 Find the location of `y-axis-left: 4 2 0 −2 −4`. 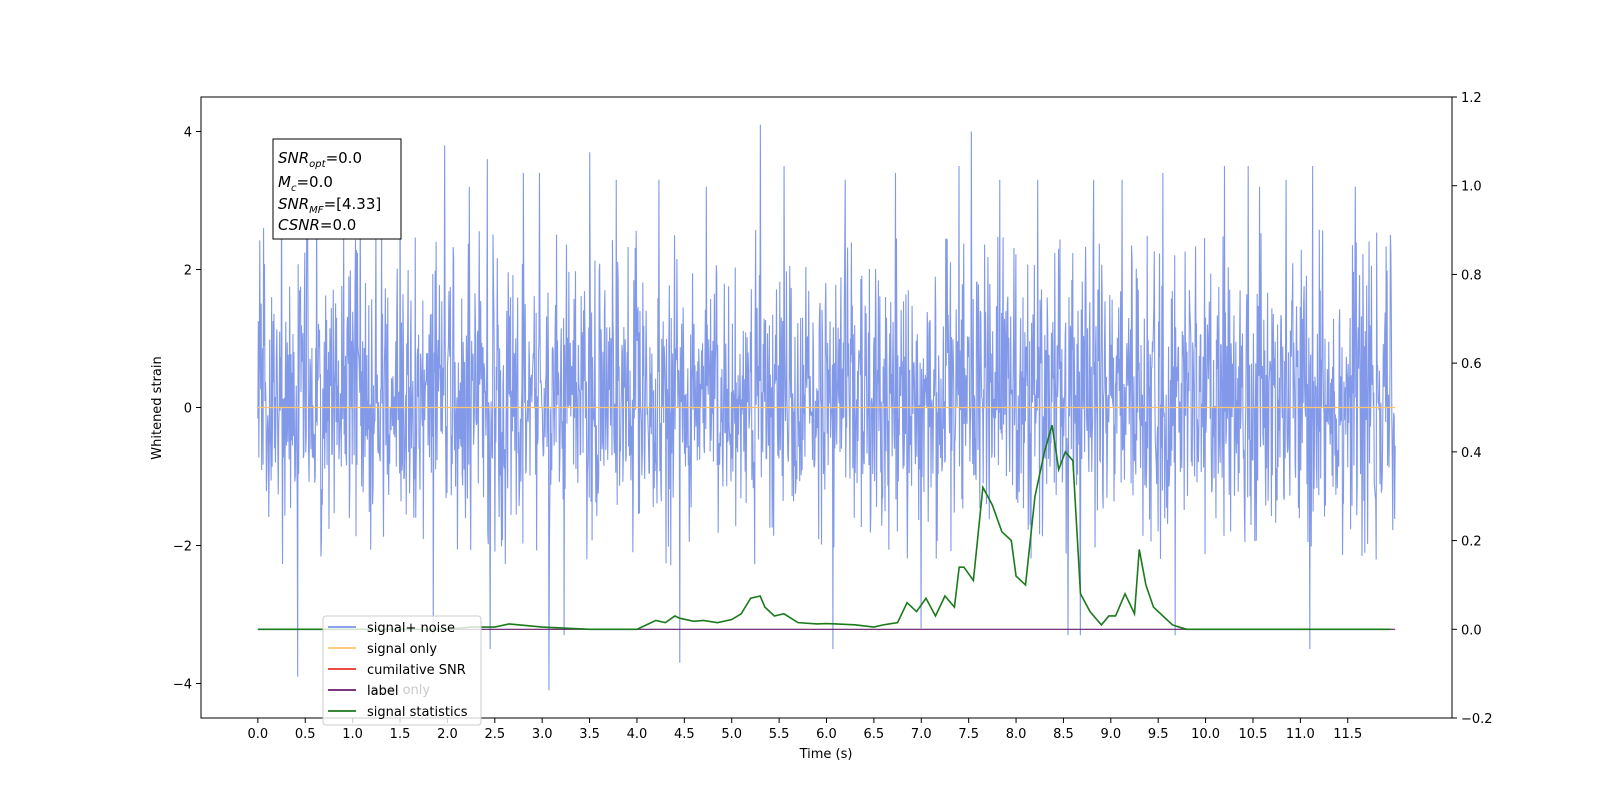

y-axis-left: 4 2 0 −2 −4 is located at coordinates (187, 409).